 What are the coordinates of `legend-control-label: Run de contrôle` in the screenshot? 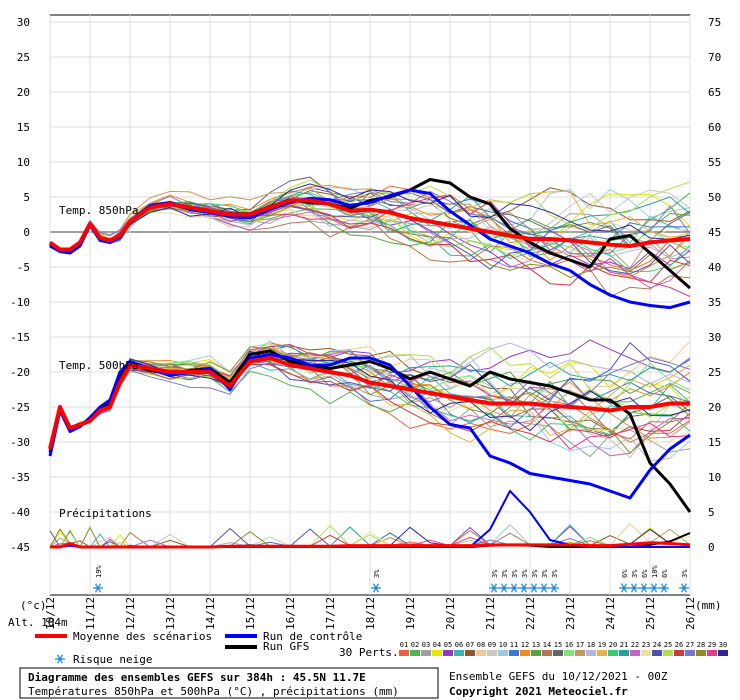 It's located at (312, 636).